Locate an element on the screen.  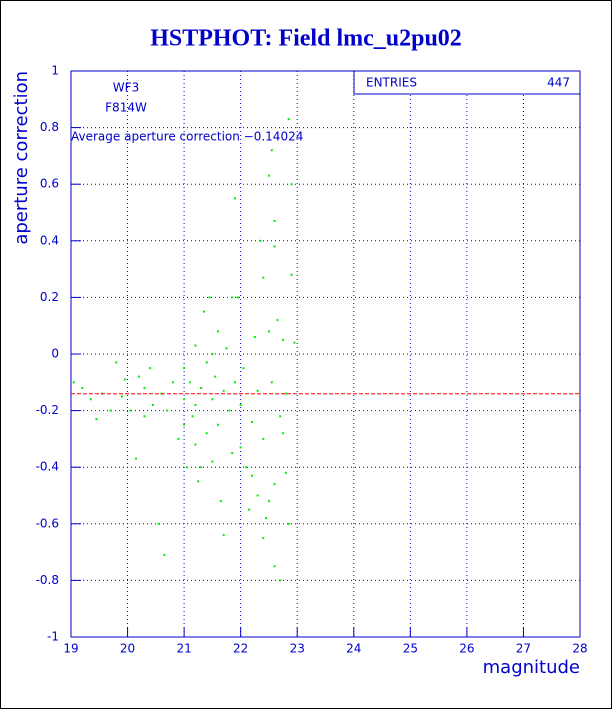
y-tick-label: 0.6 is located at coordinates (49, 184).